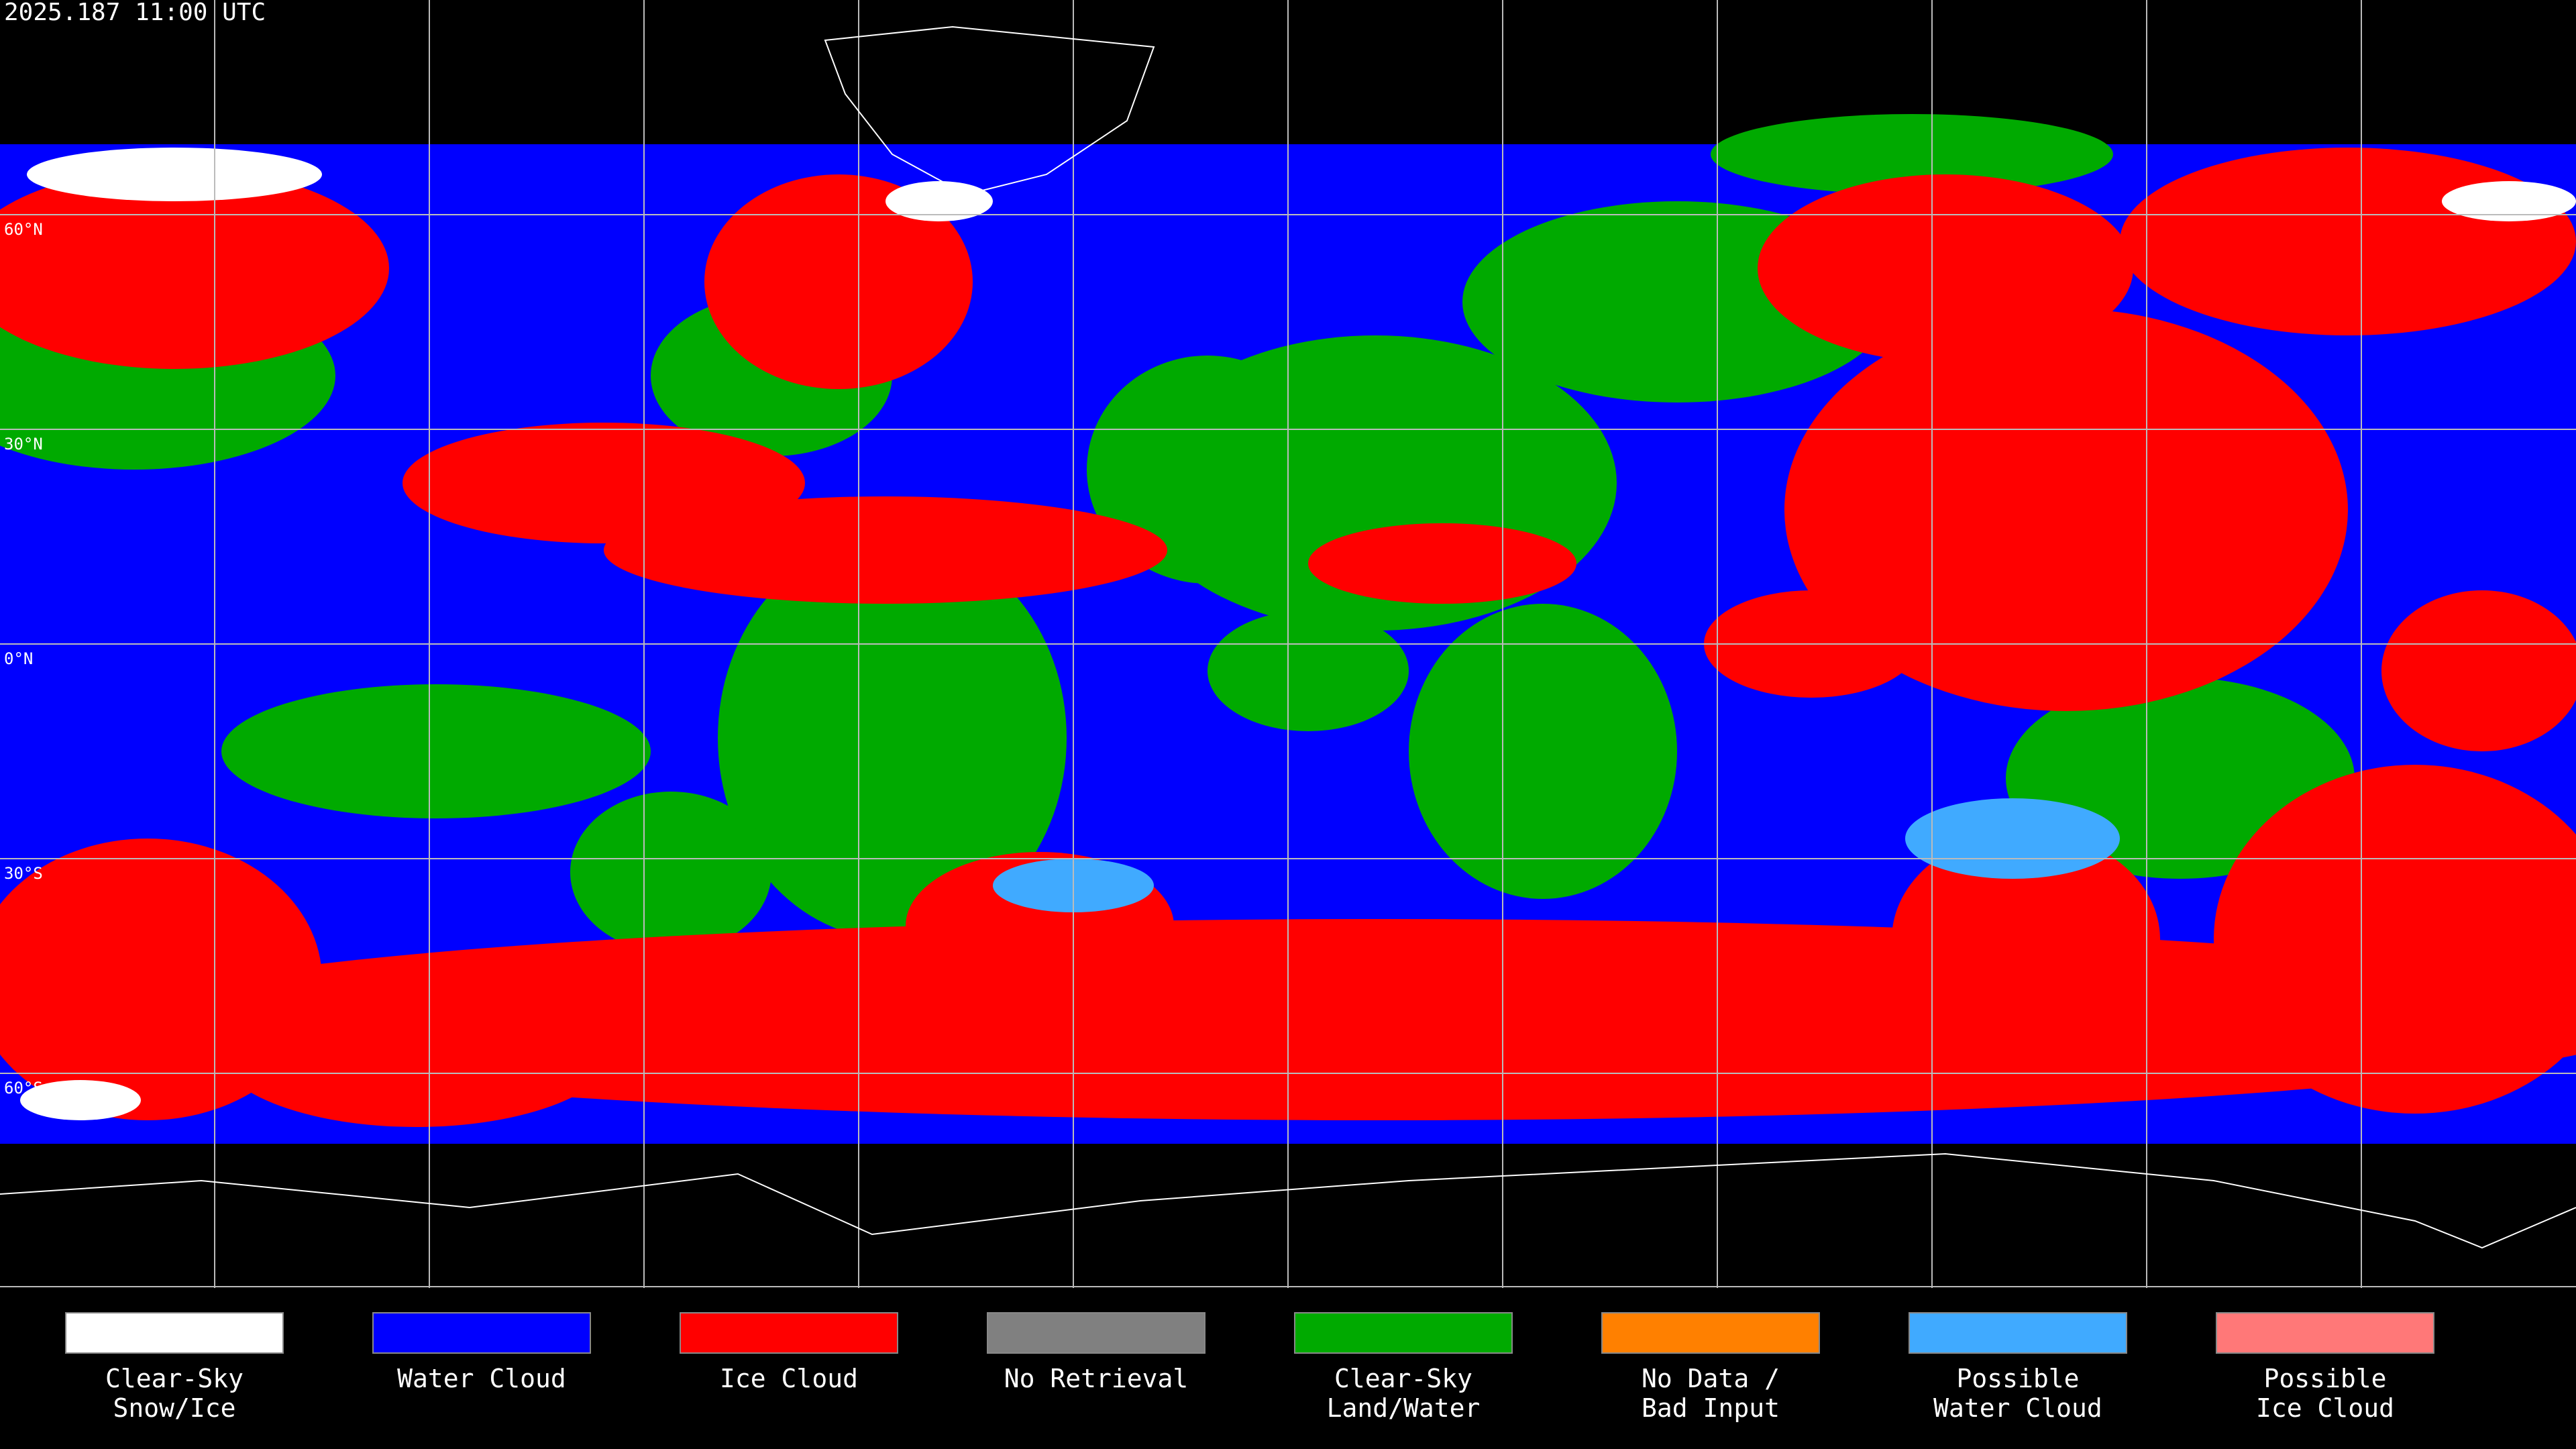 The image size is (2576, 1449). What do you see at coordinates (989, 110) in the screenshot?
I see `coastline-greenland` at bounding box center [989, 110].